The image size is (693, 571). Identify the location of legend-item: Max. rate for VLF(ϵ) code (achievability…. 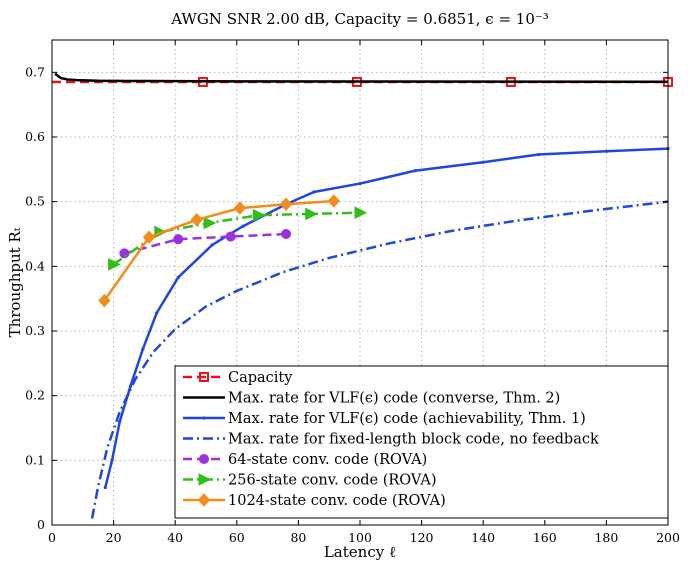
(384, 419).